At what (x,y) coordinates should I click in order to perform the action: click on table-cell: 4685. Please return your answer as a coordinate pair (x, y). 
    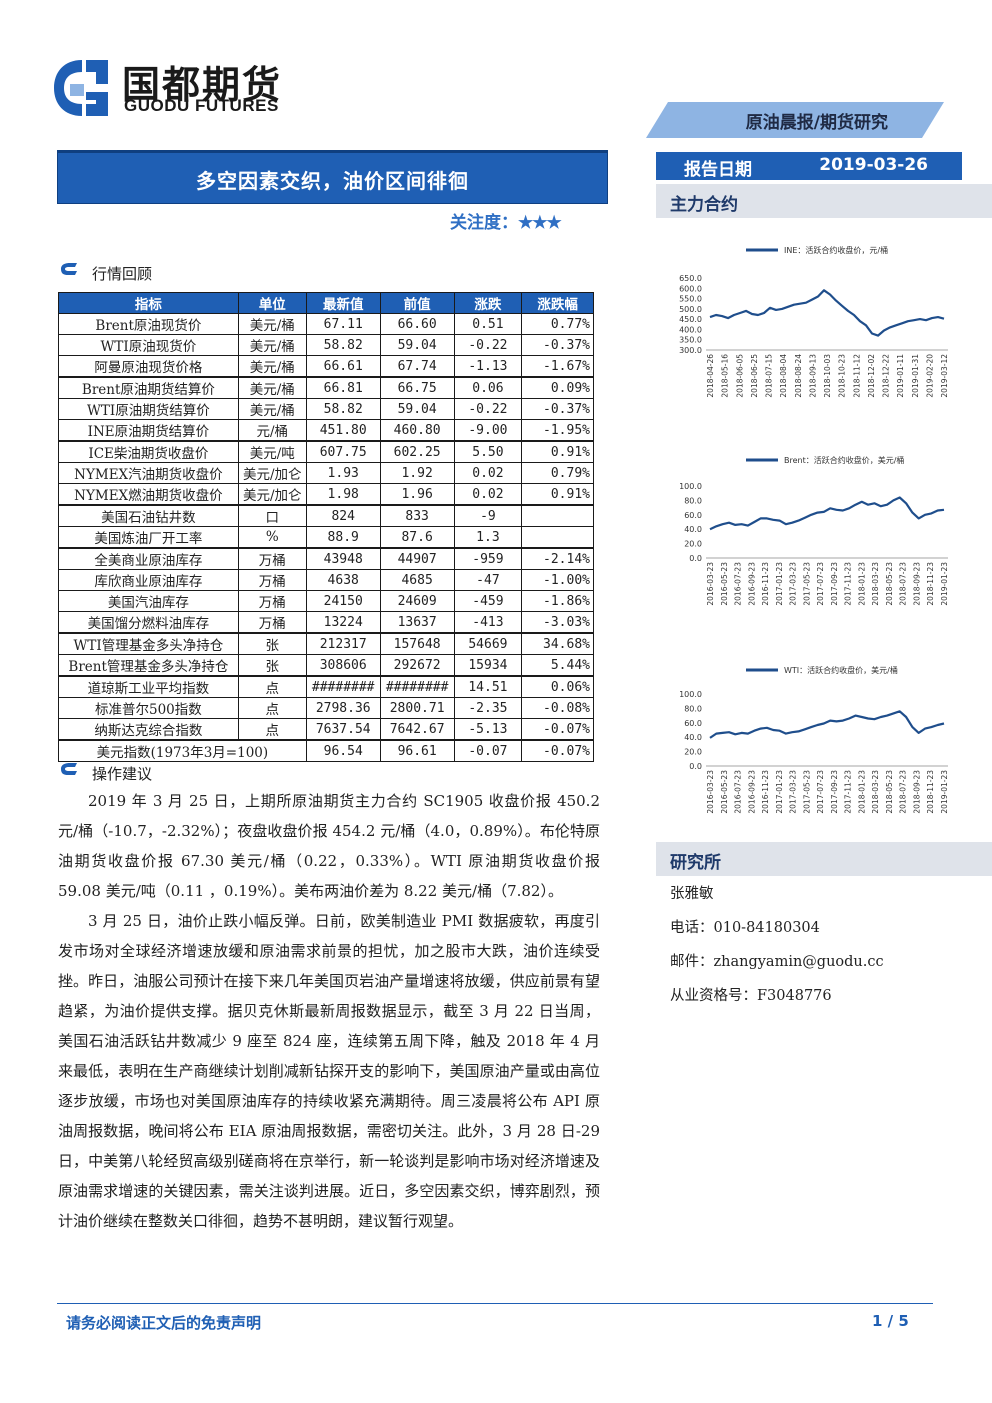
    Looking at the image, I should click on (417, 580).